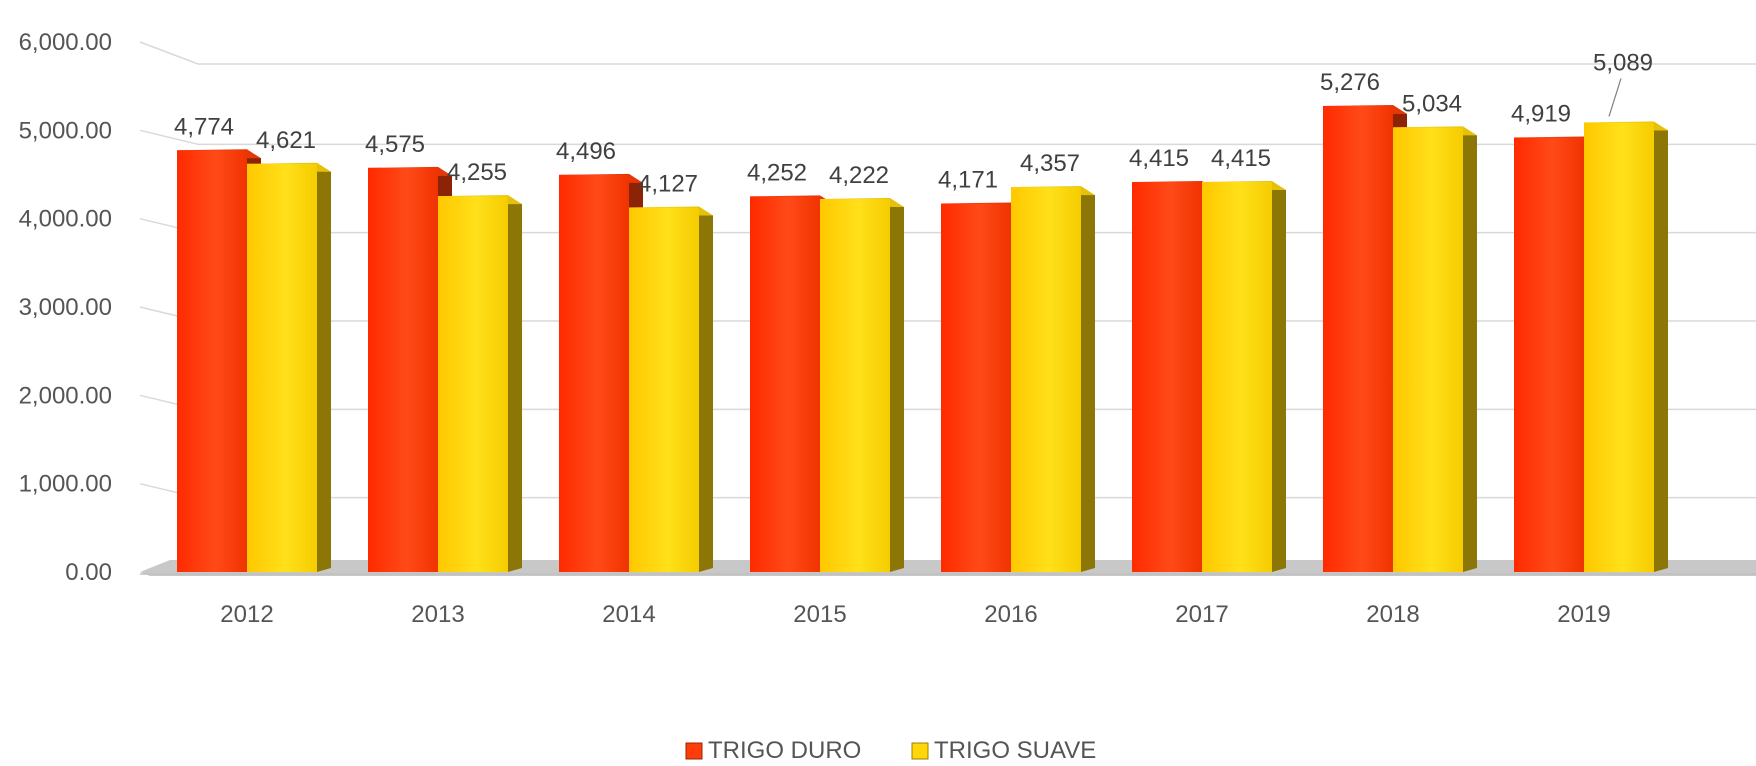 The image size is (1756, 766). What do you see at coordinates (628, 614) in the screenshot?
I see `x-tick-label: 2014` at bounding box center [628, 614].